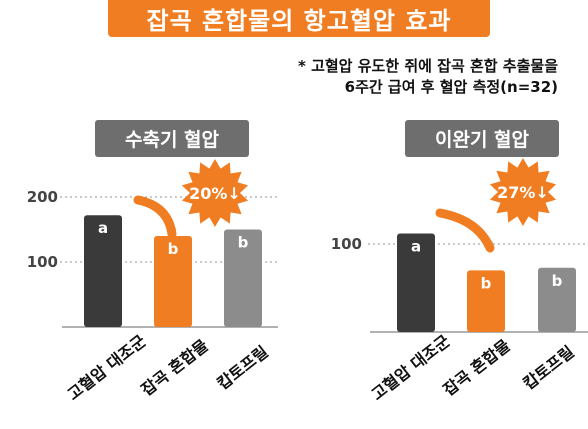  I want to click on title-banner: 잡곡 혼합물의 항고혈압 효과, so click(299, 18).